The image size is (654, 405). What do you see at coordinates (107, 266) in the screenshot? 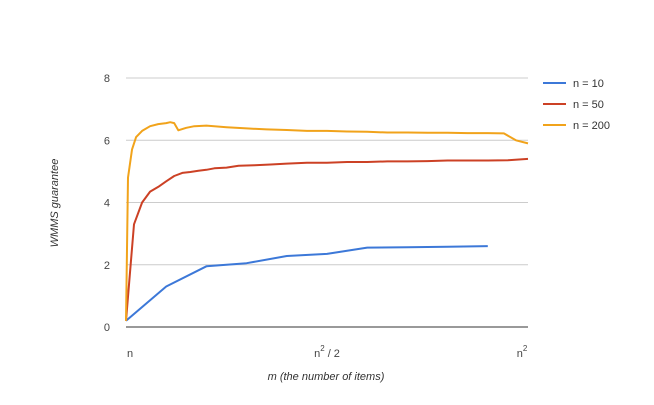
I see `y-tick-label: 2` at bounding box center [107, 266].